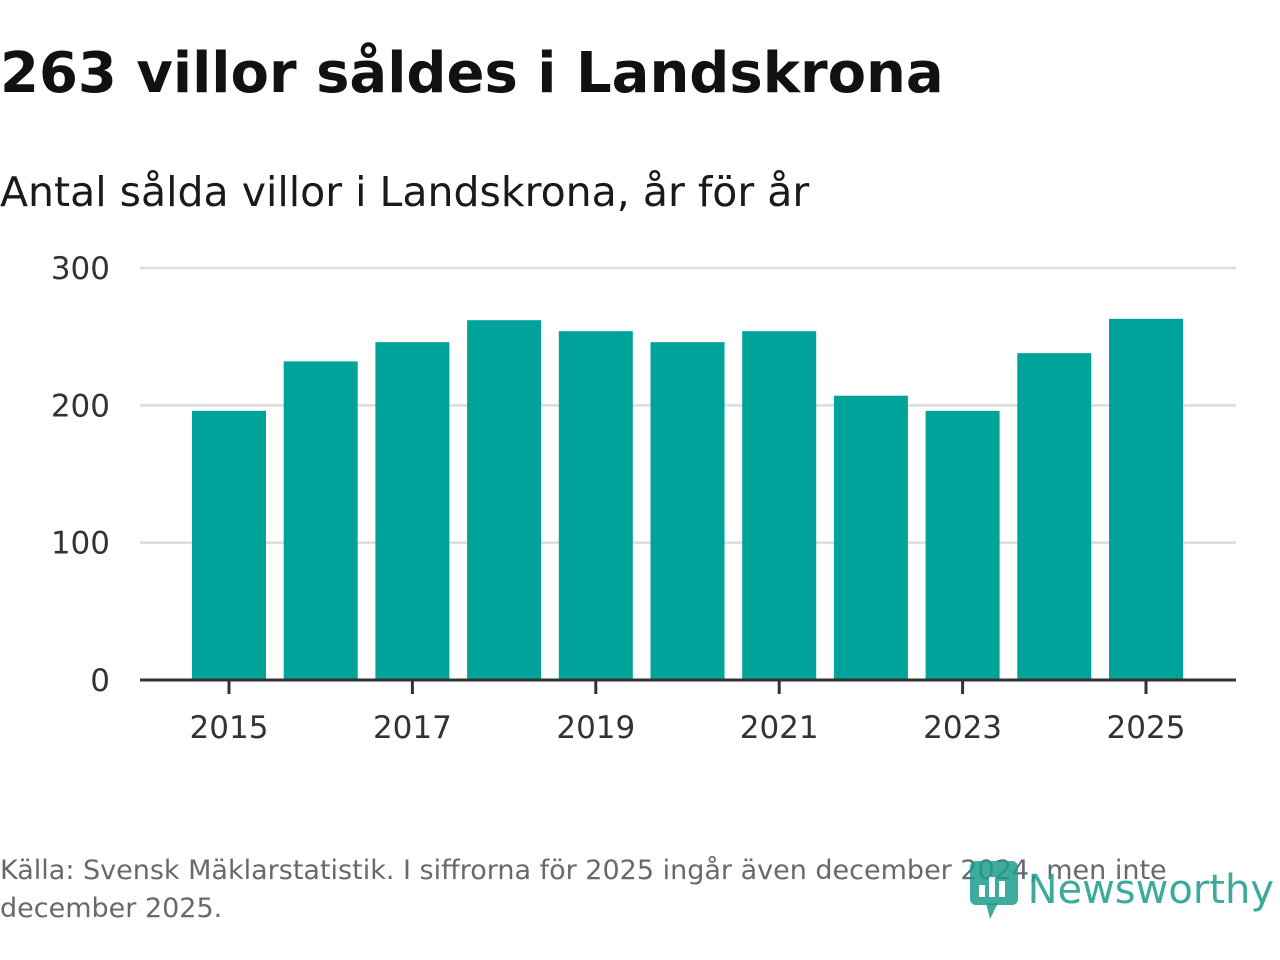 This screenshot has width=1280, height=960. Describe the element at coordinates (688, 713) in the screenshot. I see `x-axis-ticks: 2015 2017 2019 2021 2023 2025` at that location.